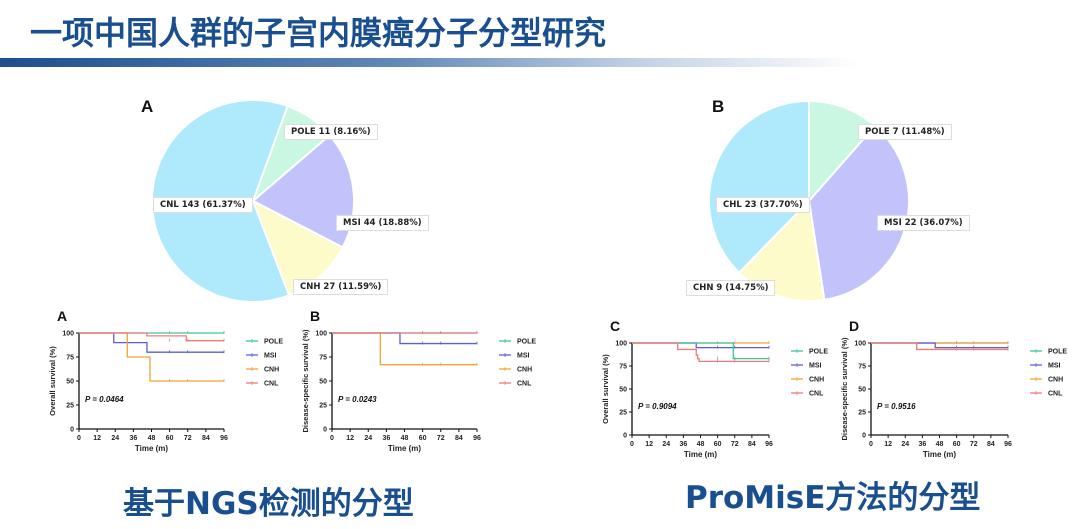 The width and height of the screenshot is (1080, 529). I want to click on pie-b-label-chl: CHL 23 (37.70%), so click(763, 205).